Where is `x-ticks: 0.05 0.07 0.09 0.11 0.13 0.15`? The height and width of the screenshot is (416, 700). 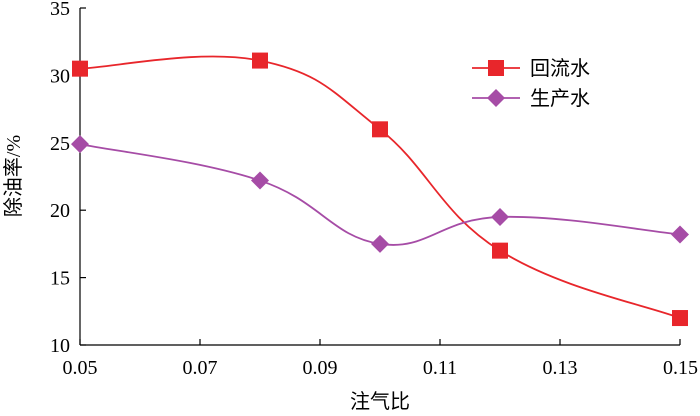
x-ticks: 0.05 0.07 0.09 0.11 0.13 0.15 is located at coordinates (380, 359).